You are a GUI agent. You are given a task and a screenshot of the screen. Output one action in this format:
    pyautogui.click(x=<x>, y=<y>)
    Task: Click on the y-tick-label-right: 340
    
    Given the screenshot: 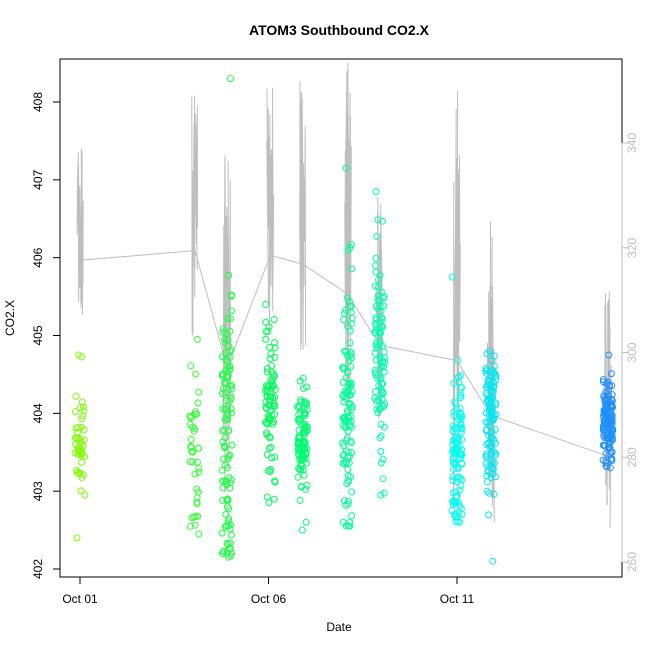 What is the action you would take?
    pyautogui.click(x=632, y=143)
    